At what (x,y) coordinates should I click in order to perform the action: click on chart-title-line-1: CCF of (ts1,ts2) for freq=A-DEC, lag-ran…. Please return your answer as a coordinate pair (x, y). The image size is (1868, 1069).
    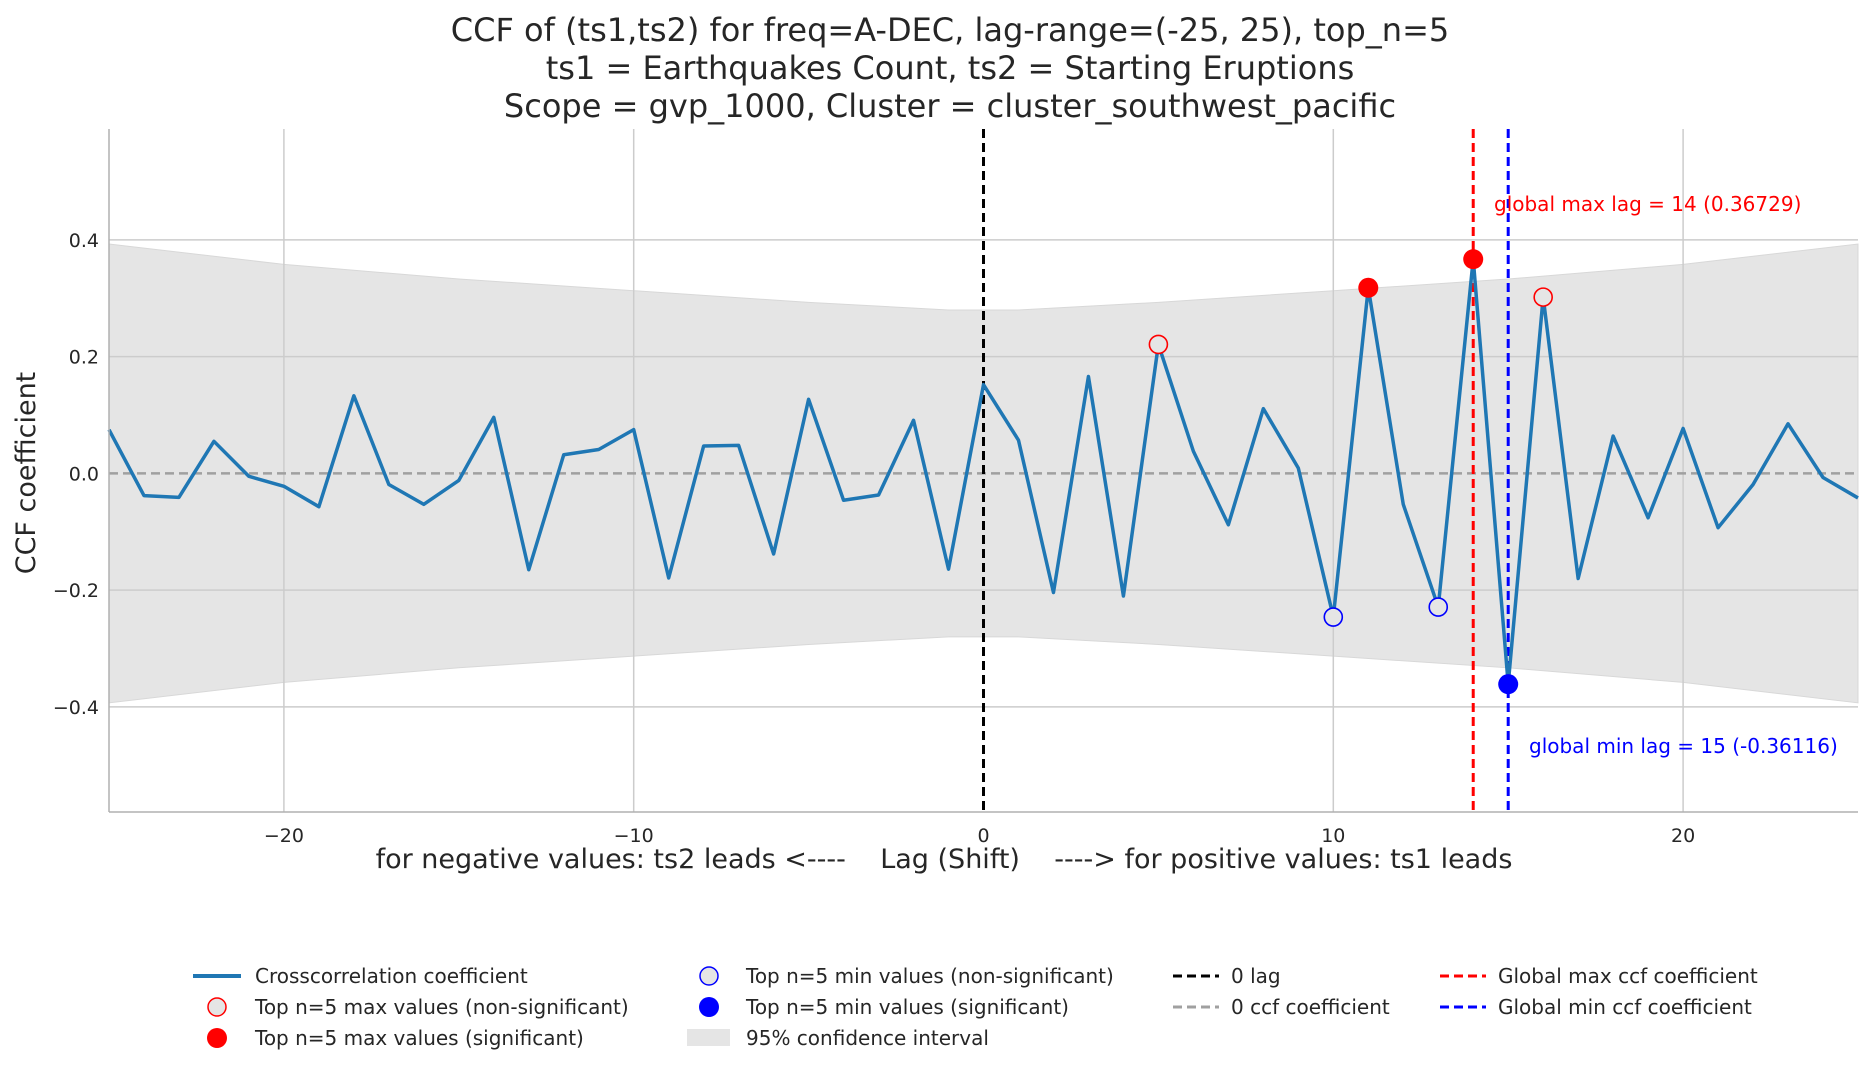
    Looking at the image, I should click on (950, 30).